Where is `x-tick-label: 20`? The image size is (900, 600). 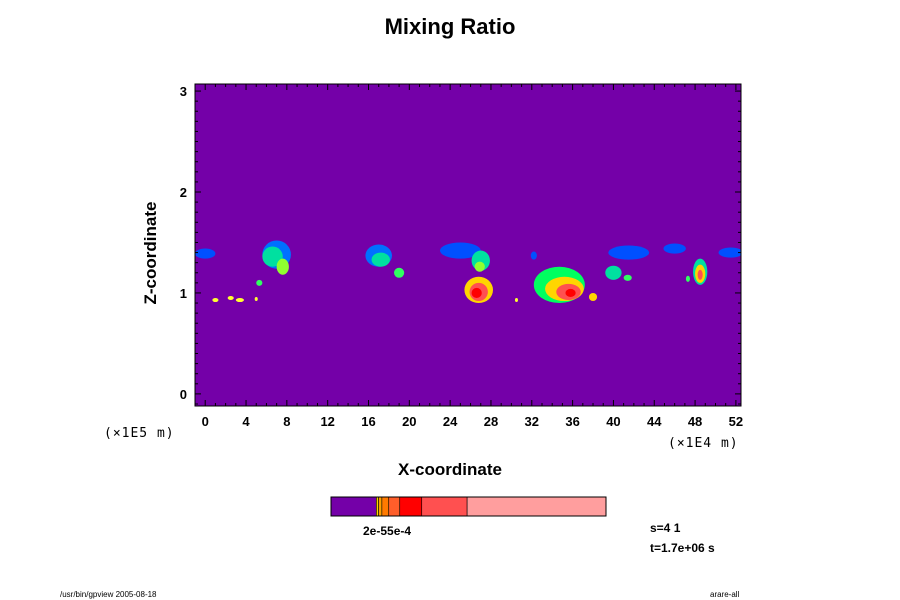
x-tick-label: 20 is located at coordinates (409, 421).